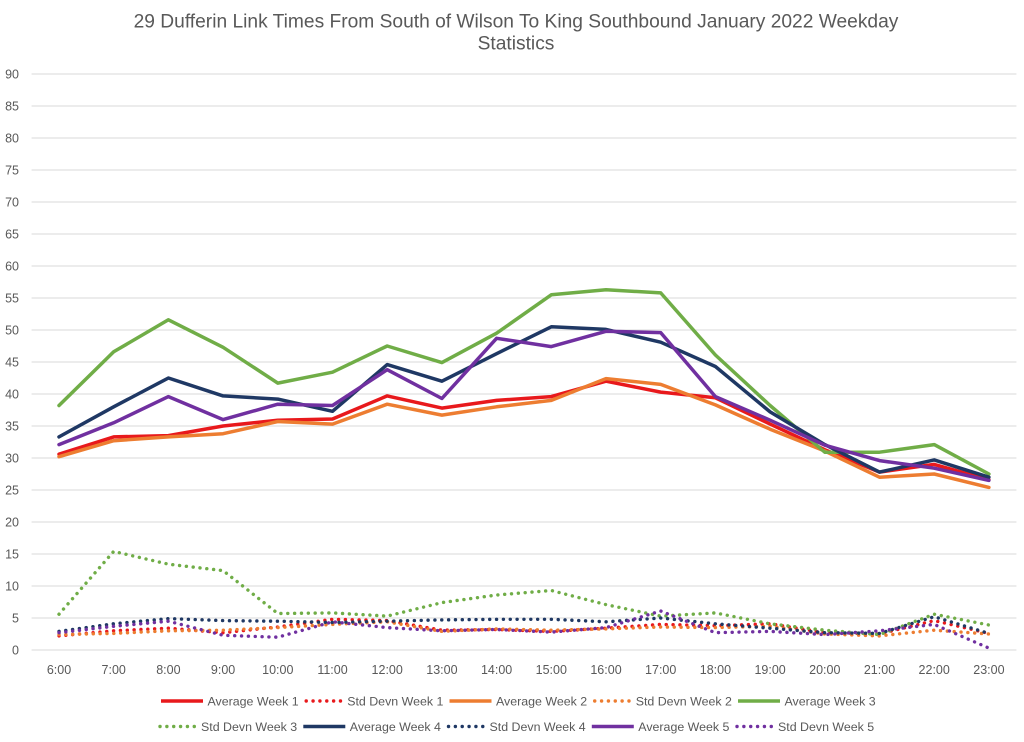 This screenshot has width=1024, height=742. What do you see at coordinates (551, 670) in the screenshot?
I see `svg-text: 15:00` at bounding box center [551, 670].